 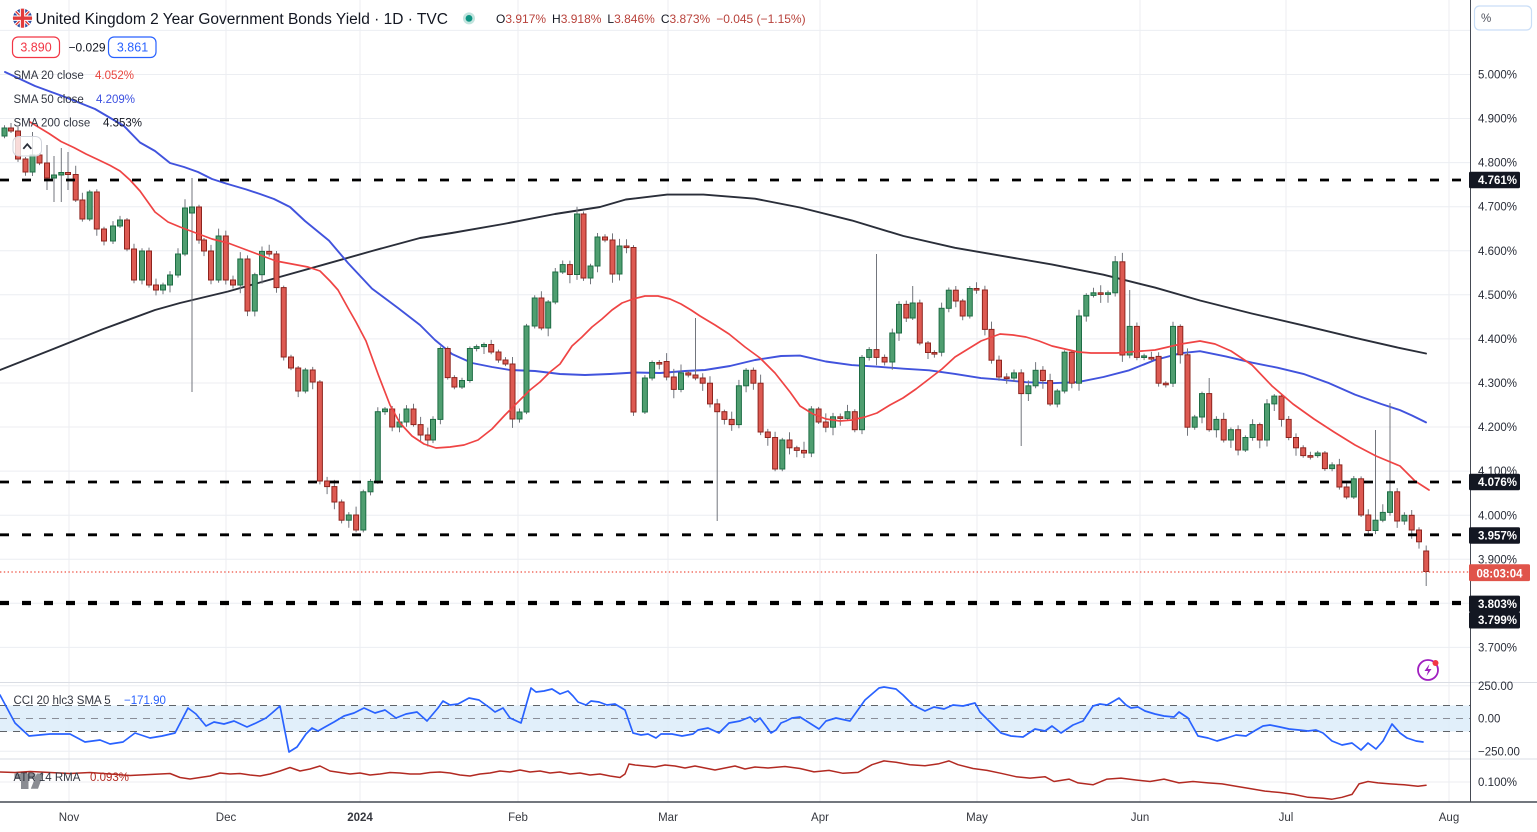 What do you see at coordinates (69, 818) in the screenshot?
I see `svg-text: Nov` at bounding box center [69, 818].